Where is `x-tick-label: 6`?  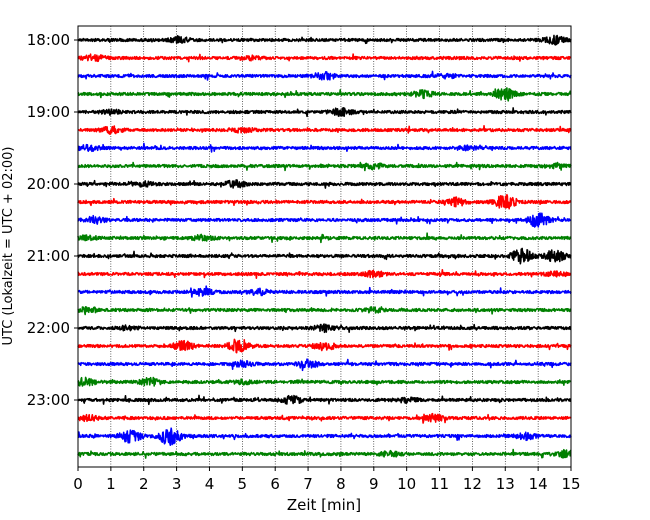 x-tick-label: 6 is located at coordinates (275, 484).